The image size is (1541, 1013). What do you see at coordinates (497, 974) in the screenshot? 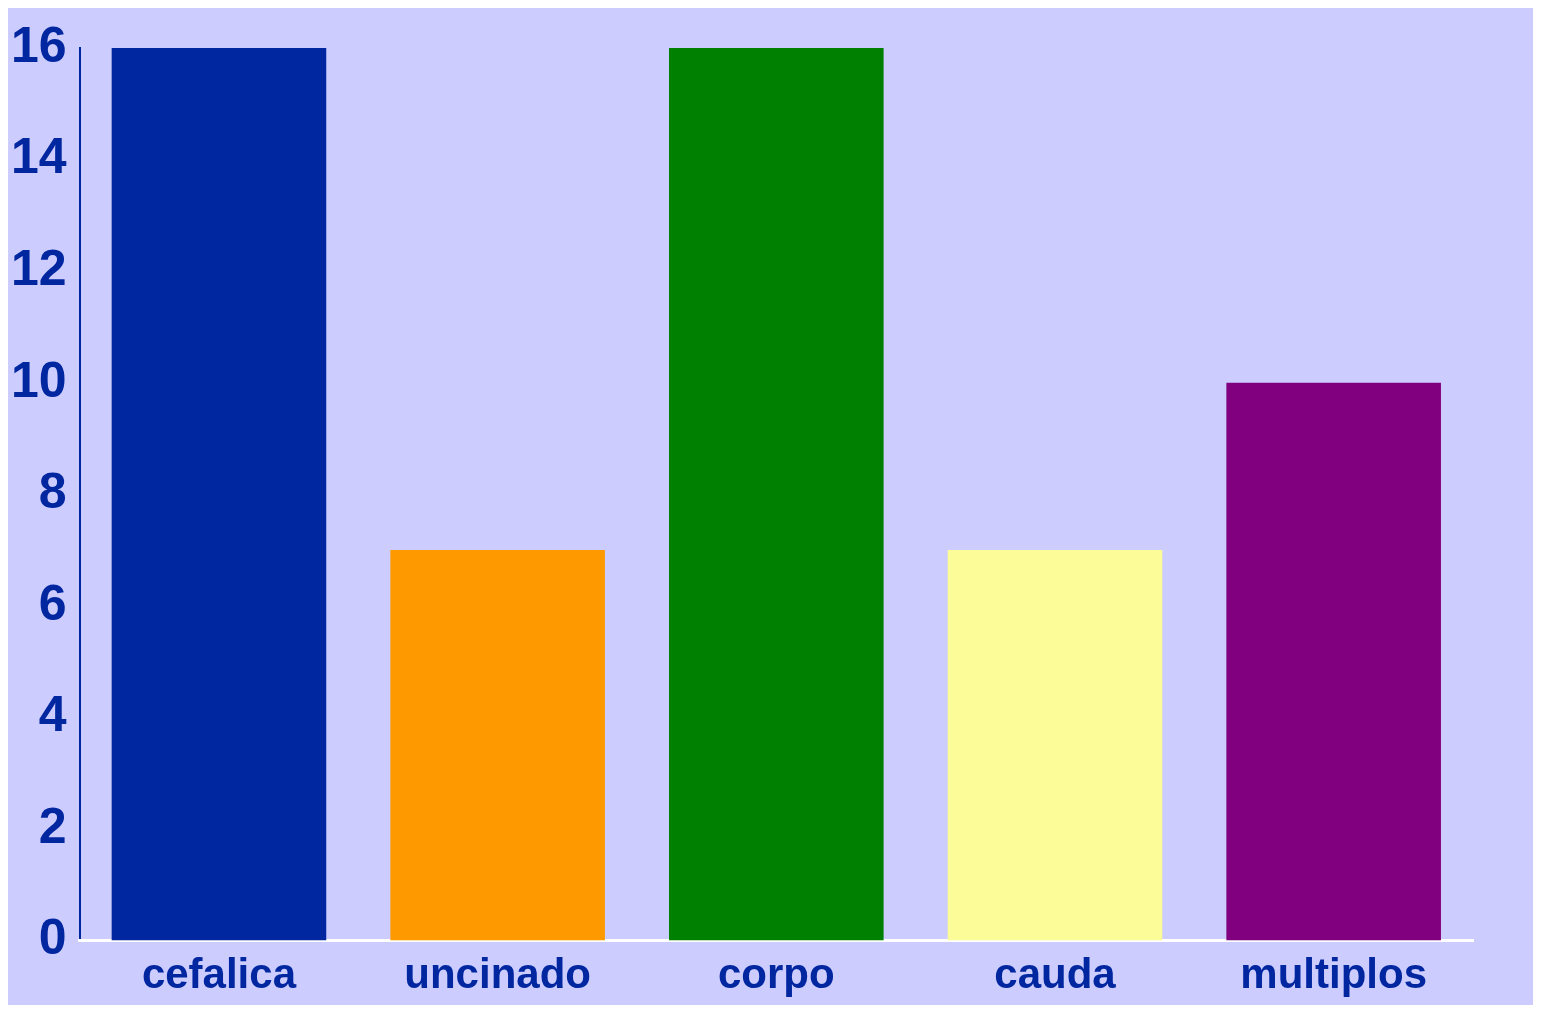
I see `x-tick-label: uncinado` at bounding box center [497, 974].